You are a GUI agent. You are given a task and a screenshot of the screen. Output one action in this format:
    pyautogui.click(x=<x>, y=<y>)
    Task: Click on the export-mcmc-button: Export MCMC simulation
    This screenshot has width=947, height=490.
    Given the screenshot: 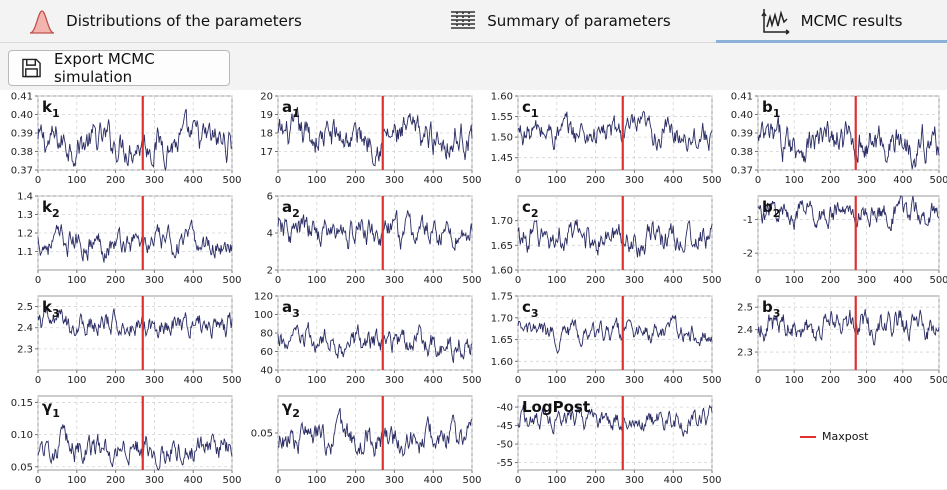 What is the action you would take?
    pyautogui.click(x=119, y=68)
    